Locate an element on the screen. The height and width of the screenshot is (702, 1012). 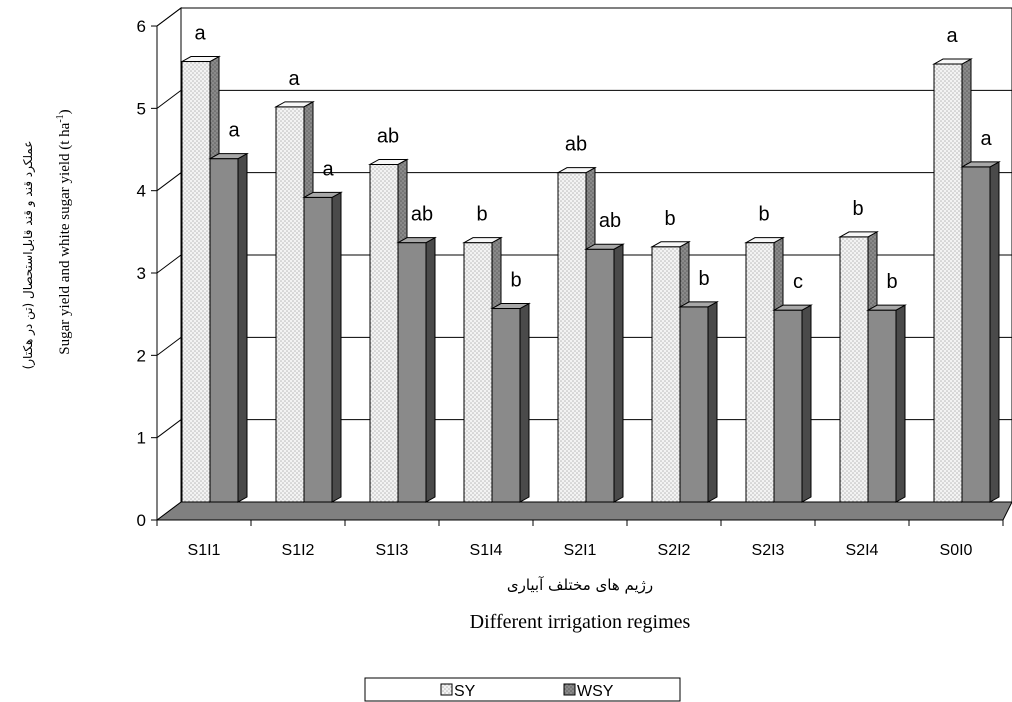
x-axis: S1I1 S1I2 S1I3 S1I4 S2I1 S2I2 S2I3 S2I4 S0I0 is located at coordinates (580, 539).